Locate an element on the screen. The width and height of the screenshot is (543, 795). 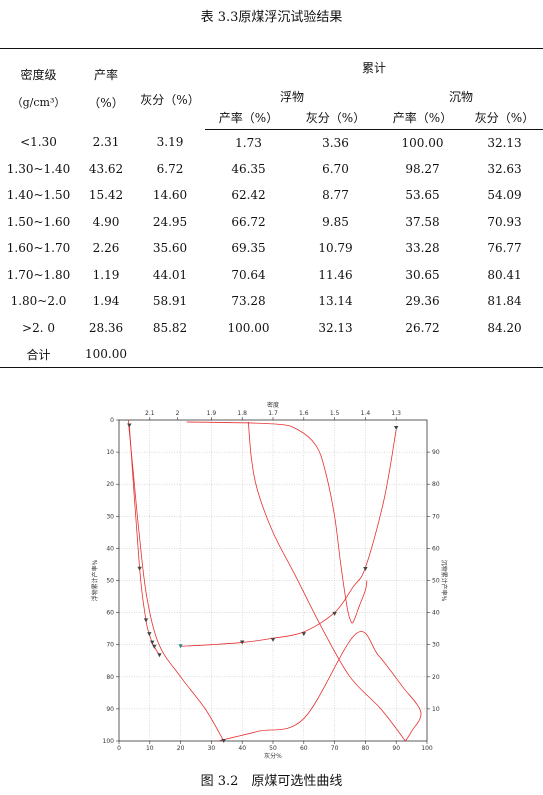
density-unit: （g/cm³） is located at coordinates (38, 102).